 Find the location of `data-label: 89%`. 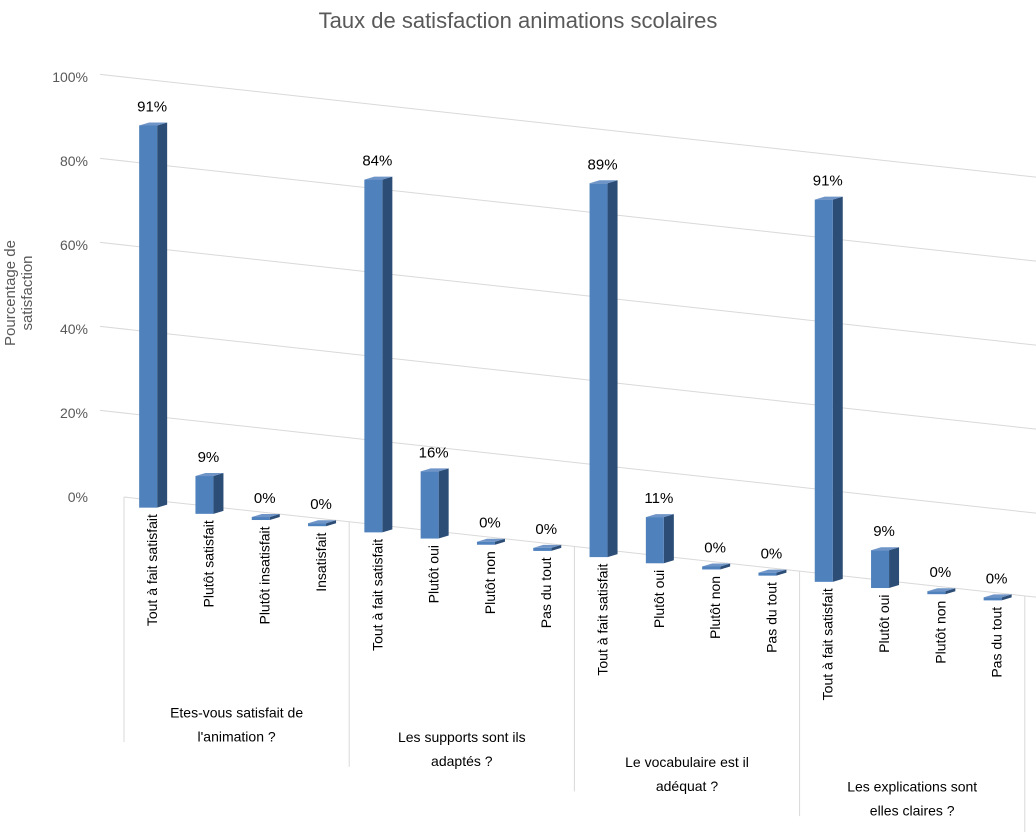

data-label: 89% is located at coordinates (603, 164).